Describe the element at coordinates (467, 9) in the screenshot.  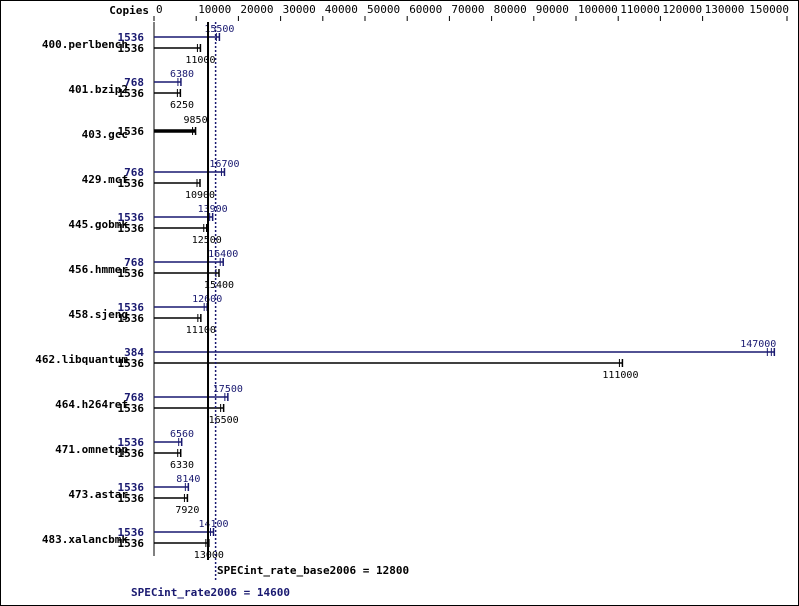
I see `x-tick-label: 70000` at that location.